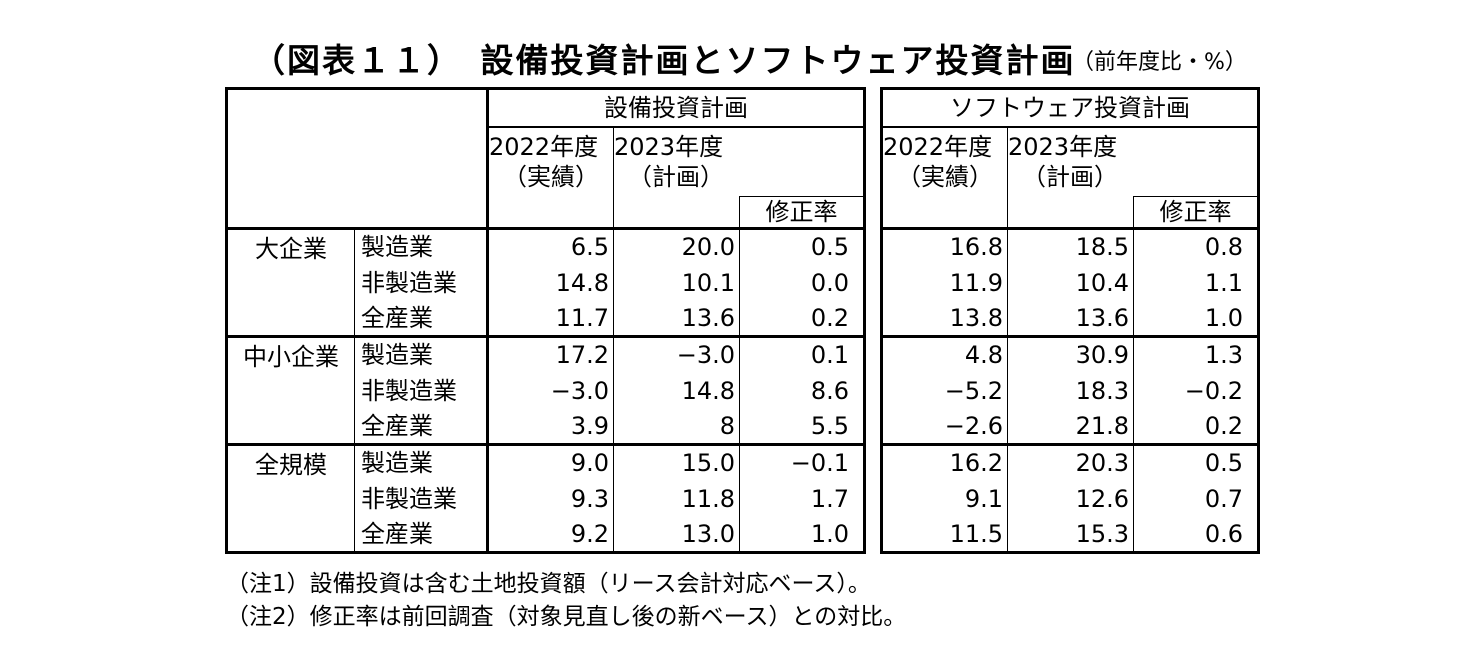 This screenshot has height=668, width=1470. What do you see at coordinates (802, 390) in the screenshot?
I see `capex-value-revision: 8.6` at bounding box center [802, 390].